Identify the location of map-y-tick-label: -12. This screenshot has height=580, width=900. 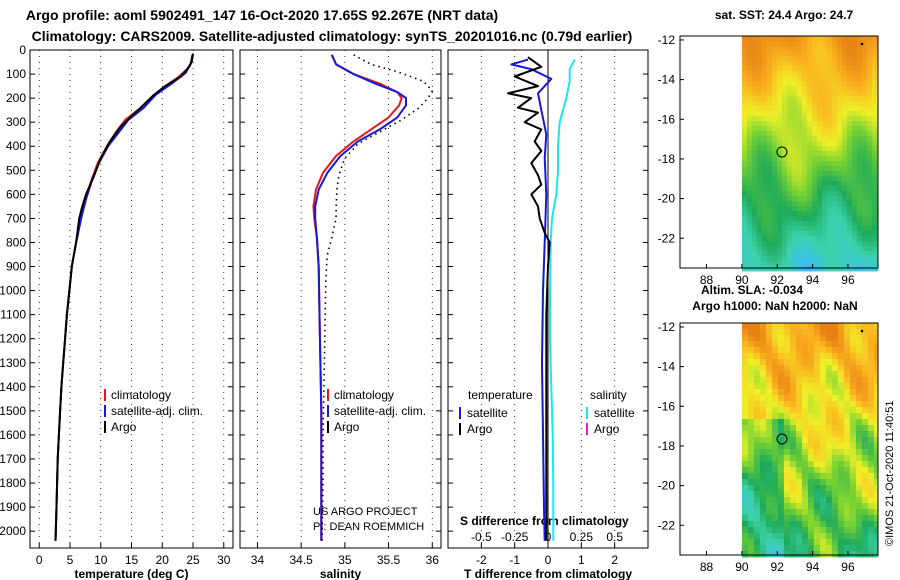
(667, 327).